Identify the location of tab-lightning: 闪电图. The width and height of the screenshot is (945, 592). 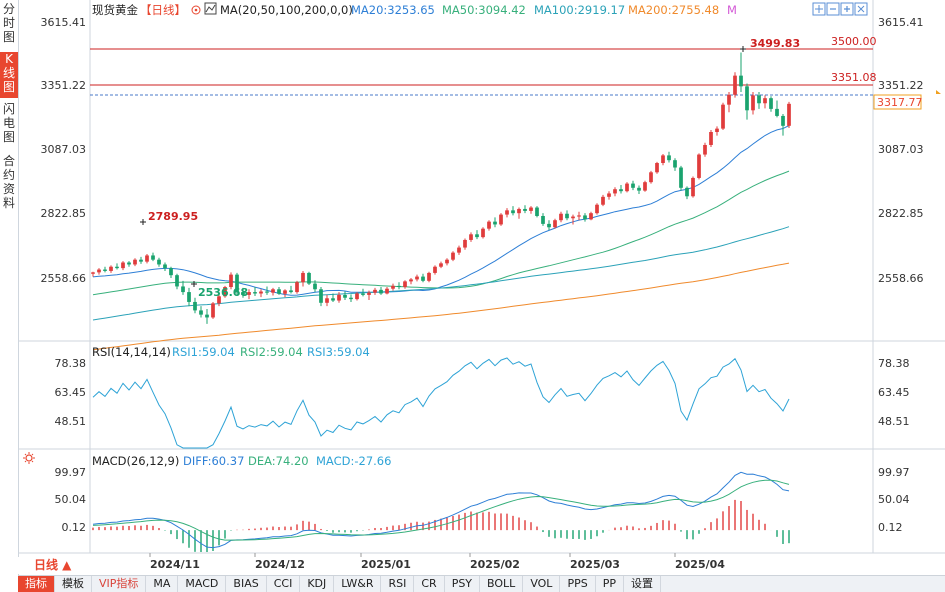
(9, 125).